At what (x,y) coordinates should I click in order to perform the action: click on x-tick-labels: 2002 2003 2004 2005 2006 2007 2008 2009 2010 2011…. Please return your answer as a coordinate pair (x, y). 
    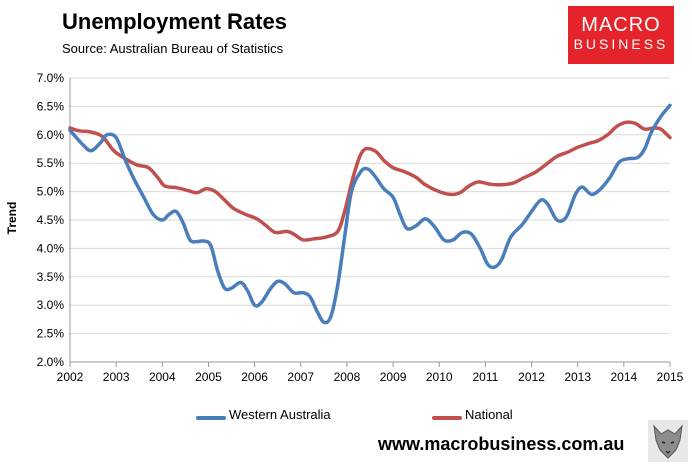
    Looking at the image, I should click on (370, 377).